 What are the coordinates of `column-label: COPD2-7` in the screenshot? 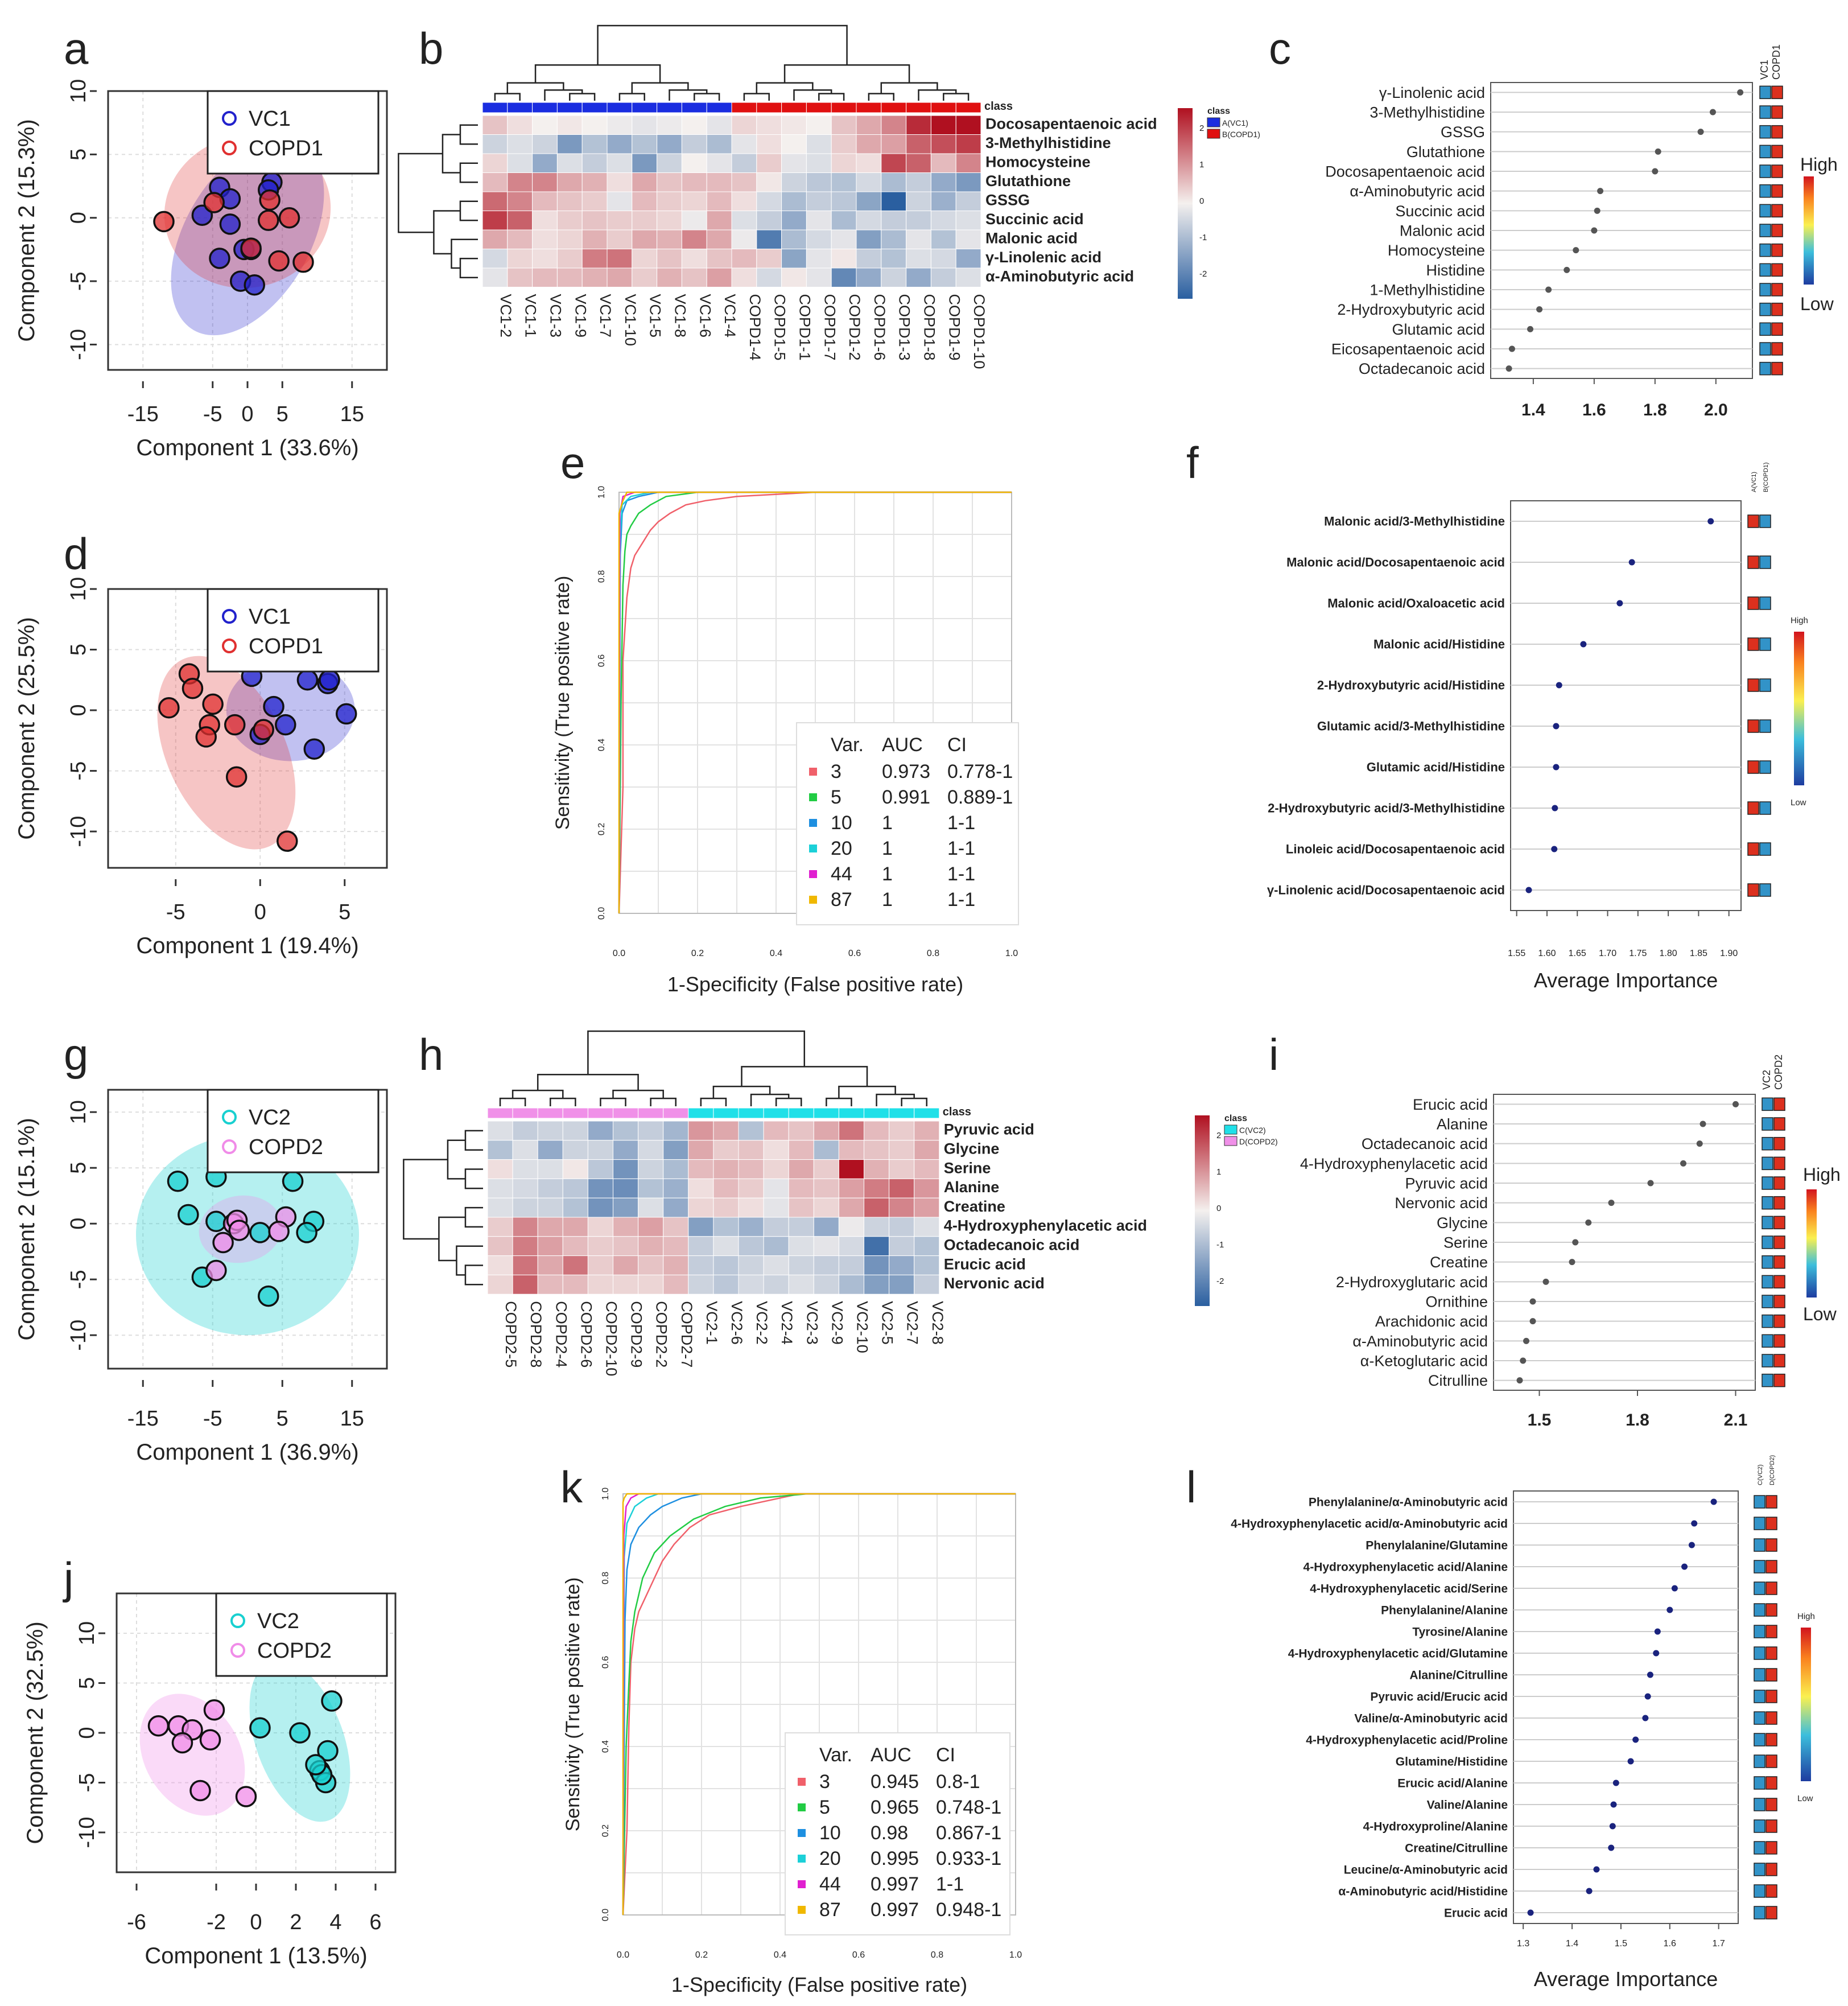 It's located at (686, 1334).